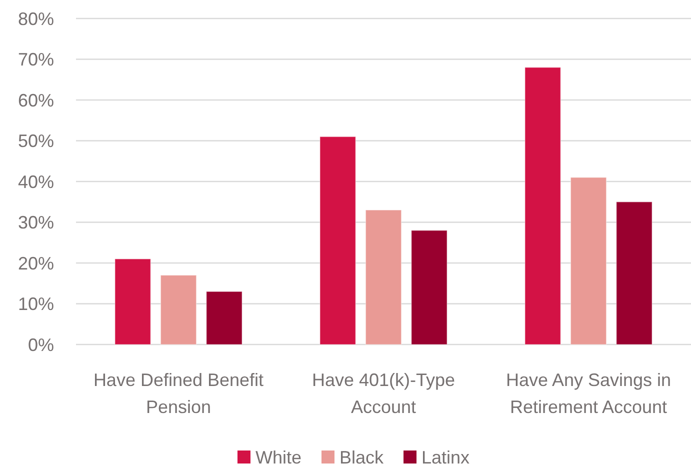 Image resolution: width=691 pixels, height=467 pixels. I want to click on y-tick-label: 10%, so click(36, 304).